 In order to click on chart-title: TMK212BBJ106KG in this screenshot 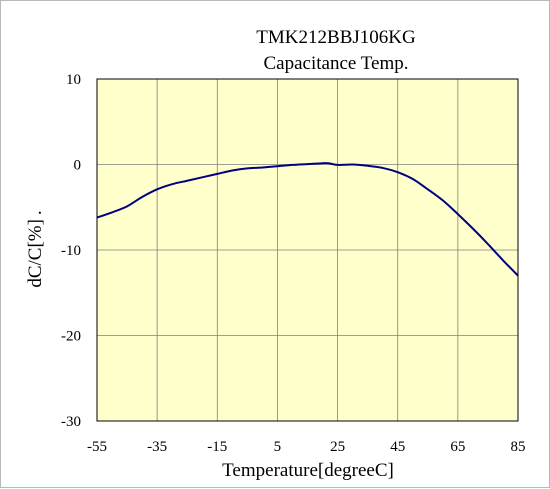, I will do `click(336, 37)`.